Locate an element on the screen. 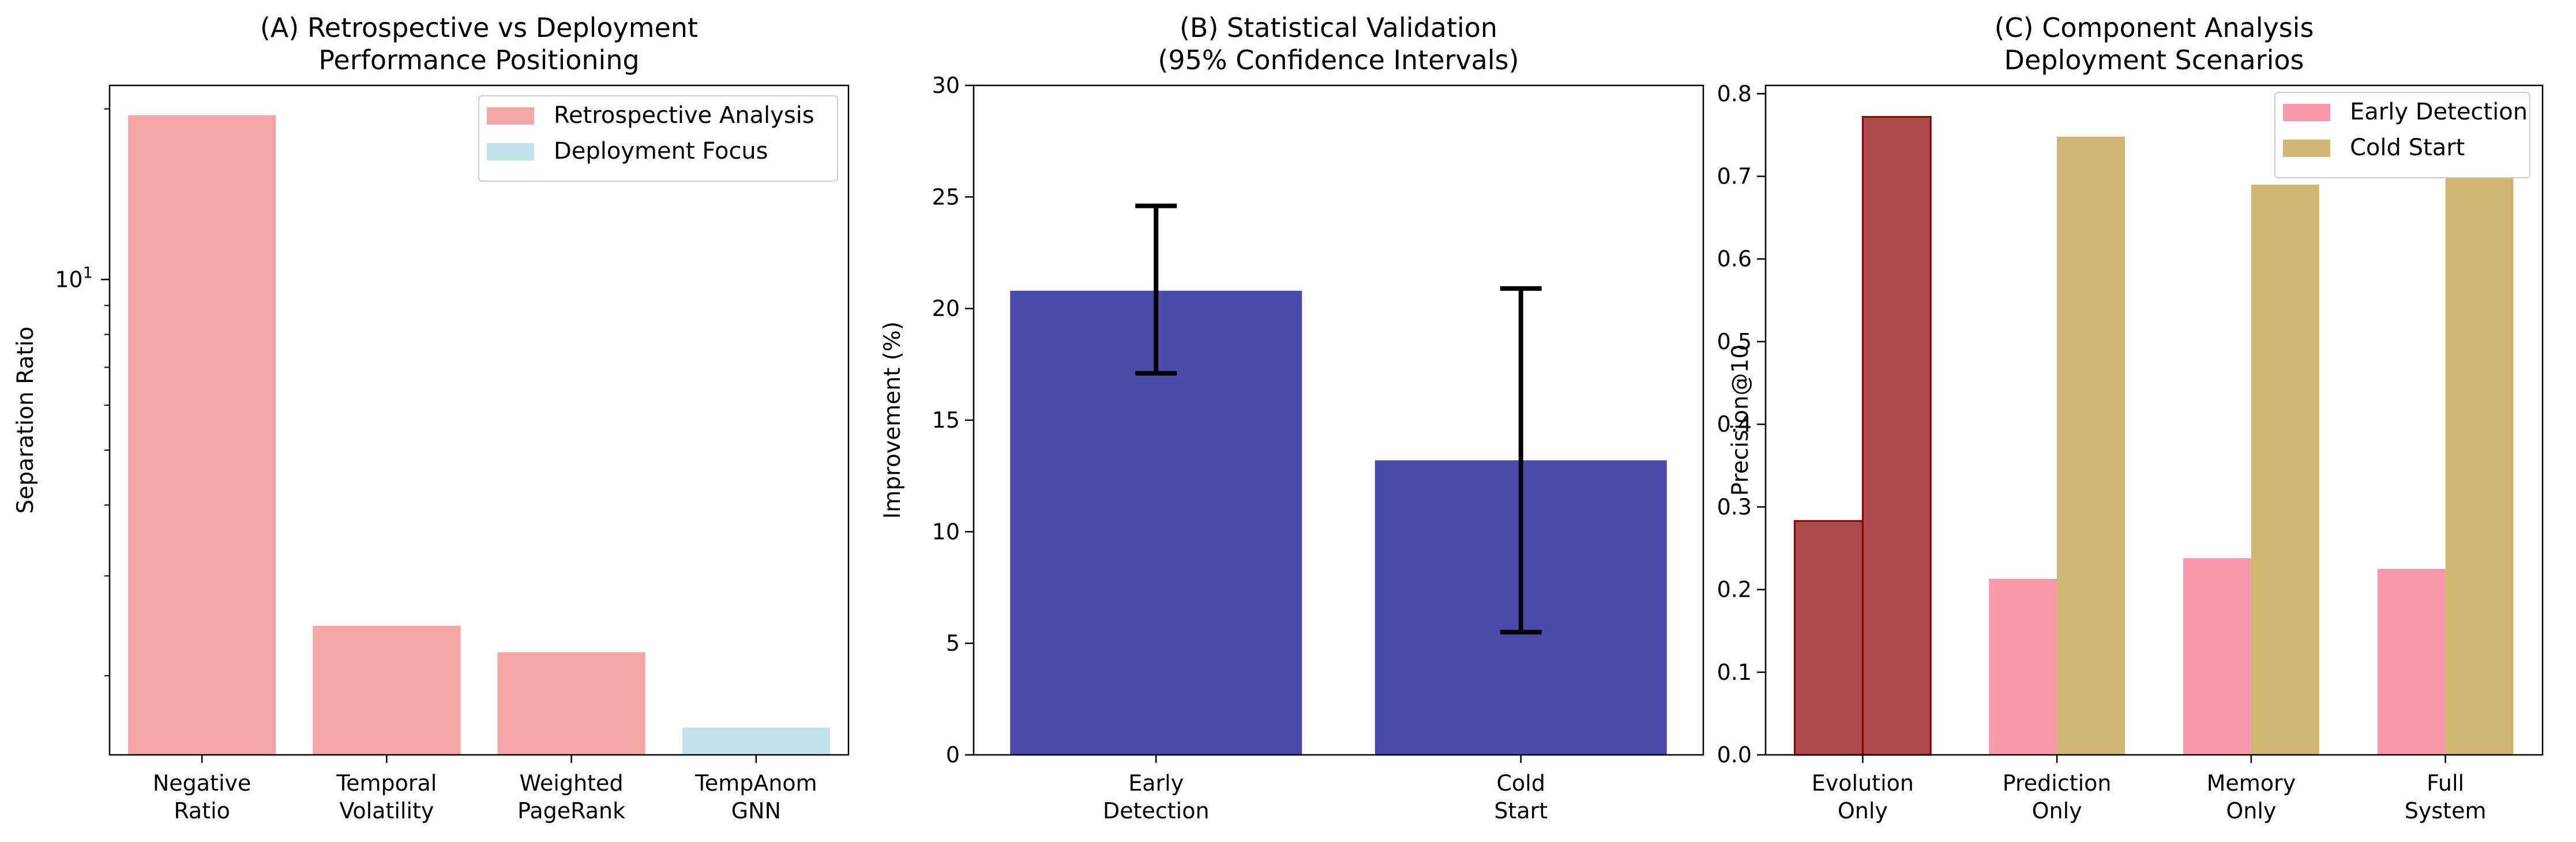 This screenshot has width=2576, height=842. panel-c-legend-label-1: Early Detection is located at coordinates (2439, 112).